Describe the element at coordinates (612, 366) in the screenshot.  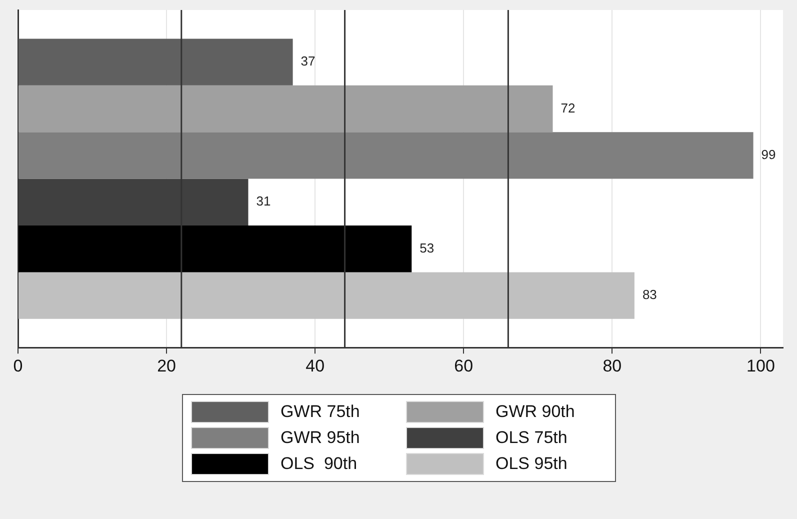
I see `x-tick-label: 80` at that location.